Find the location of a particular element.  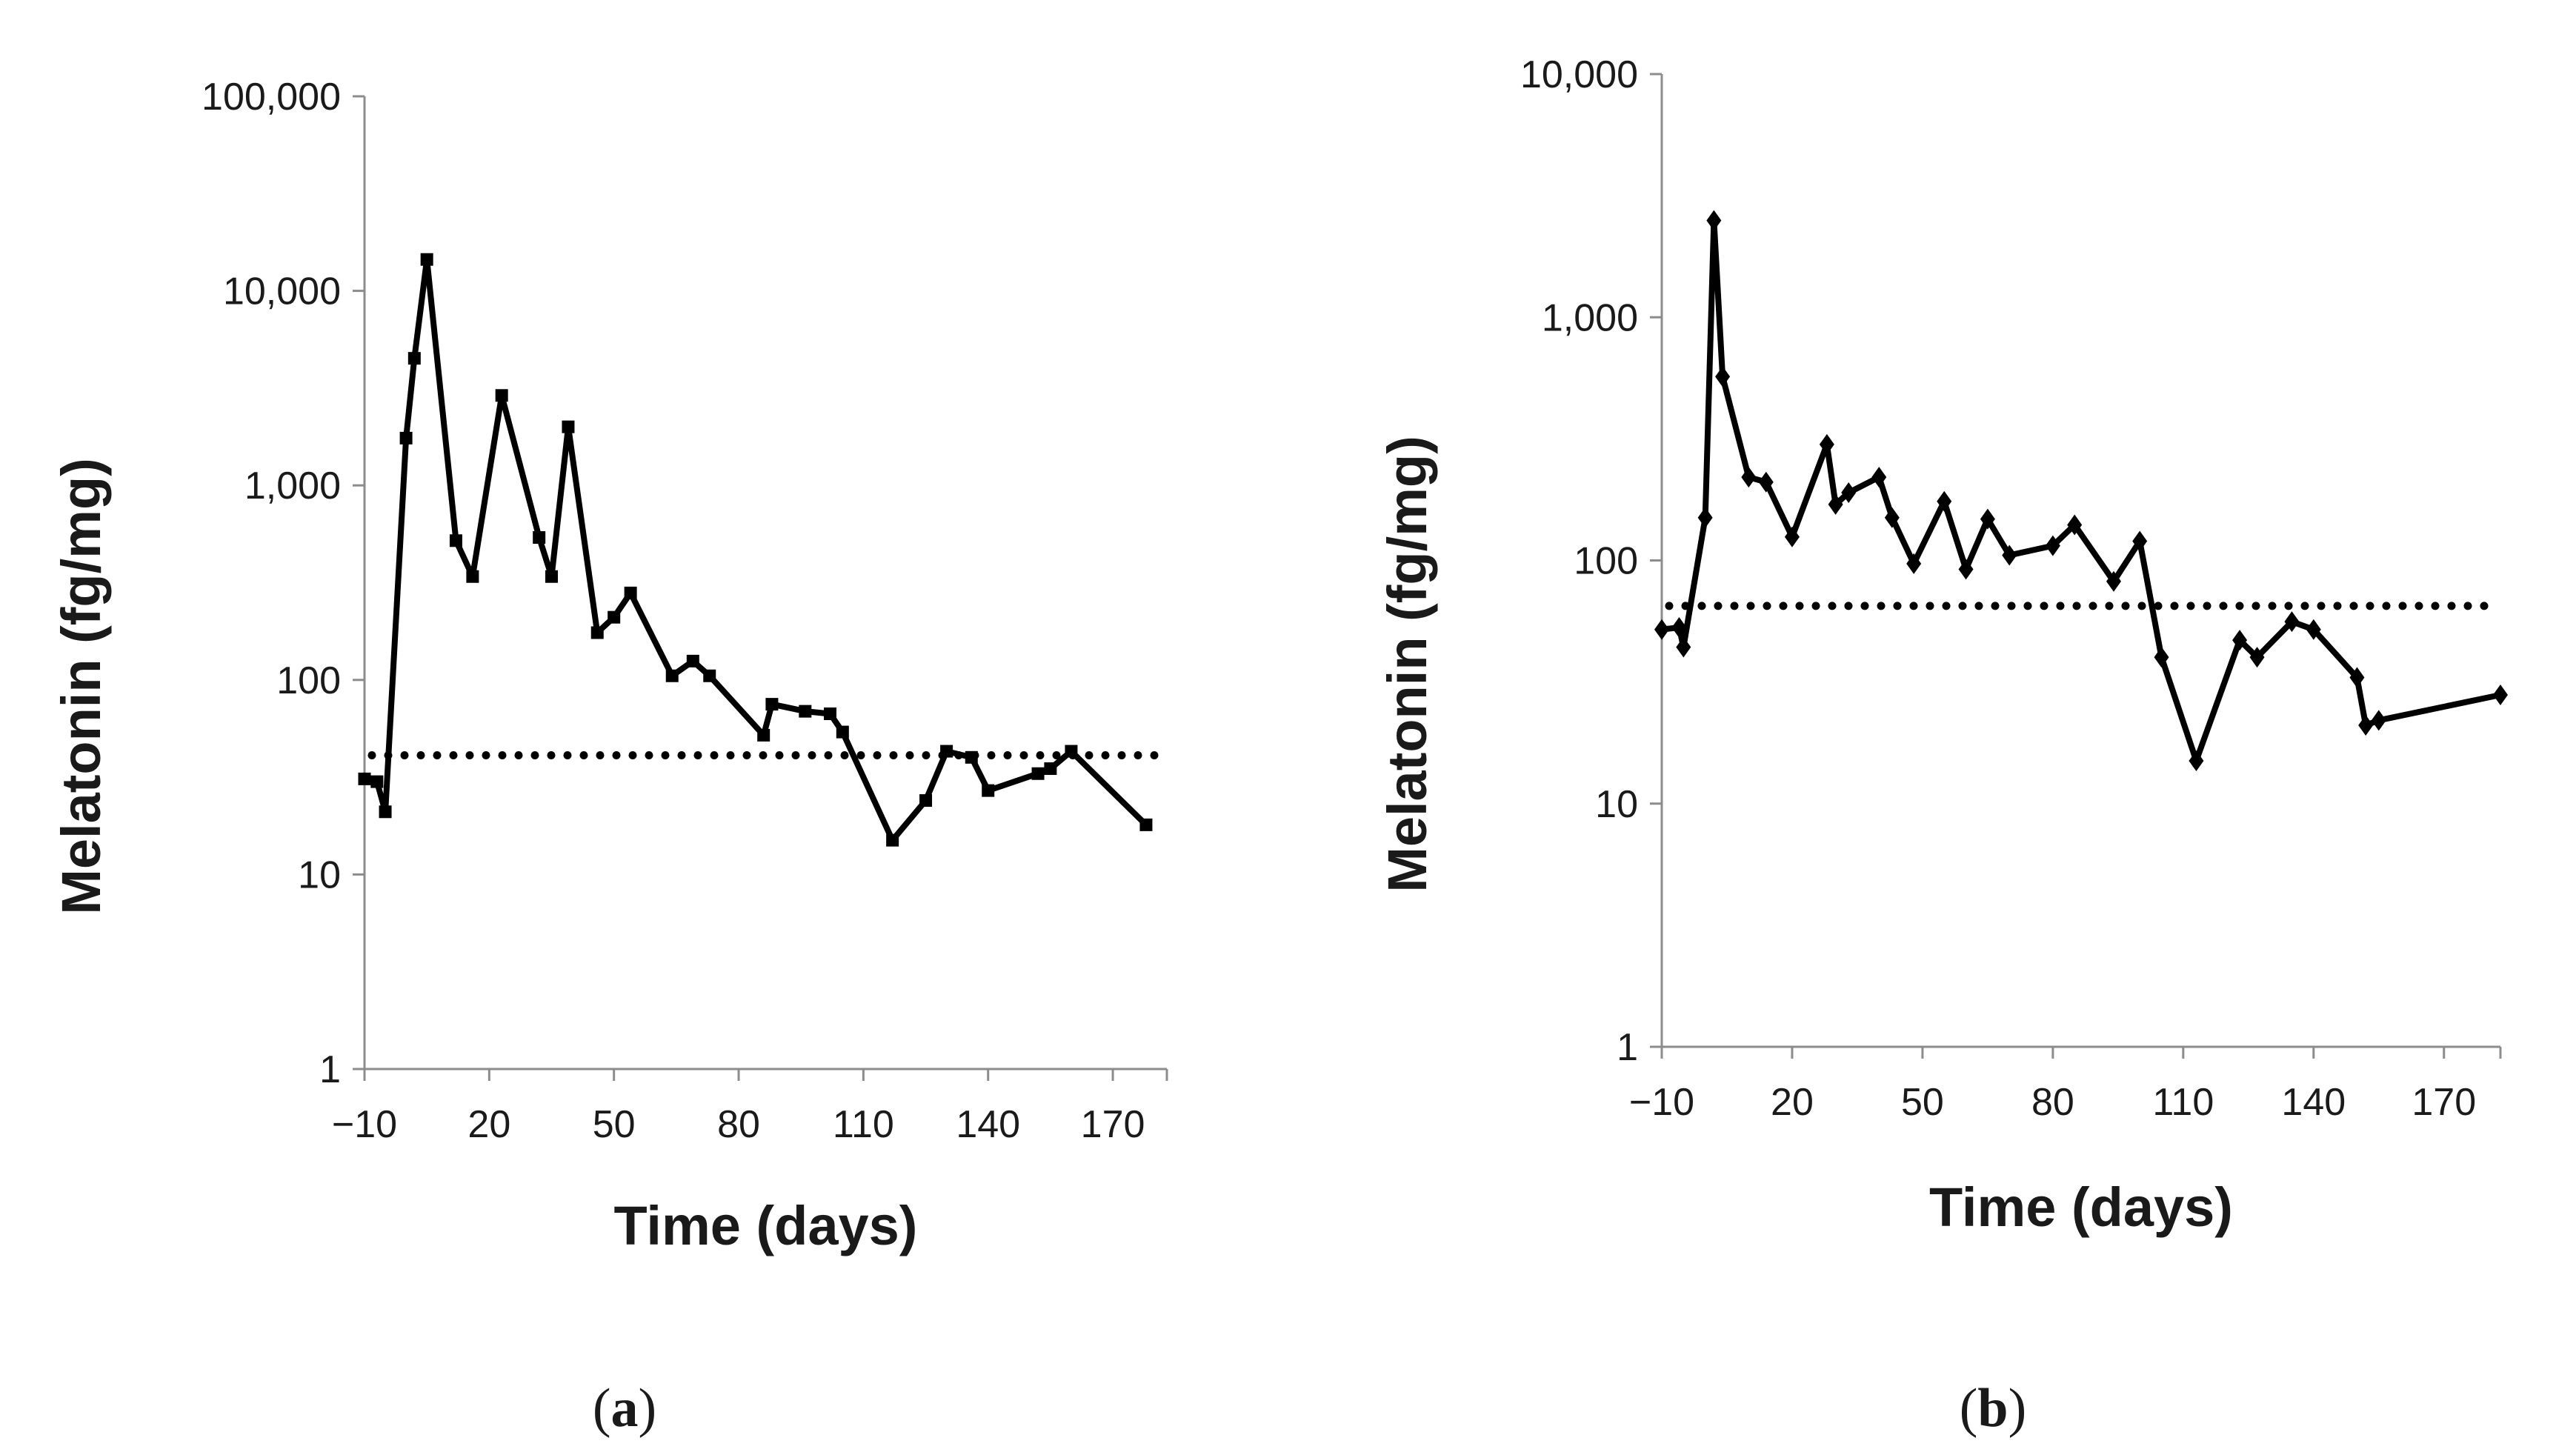

panel-caption: (a) is located at coordinates (624, 1409).